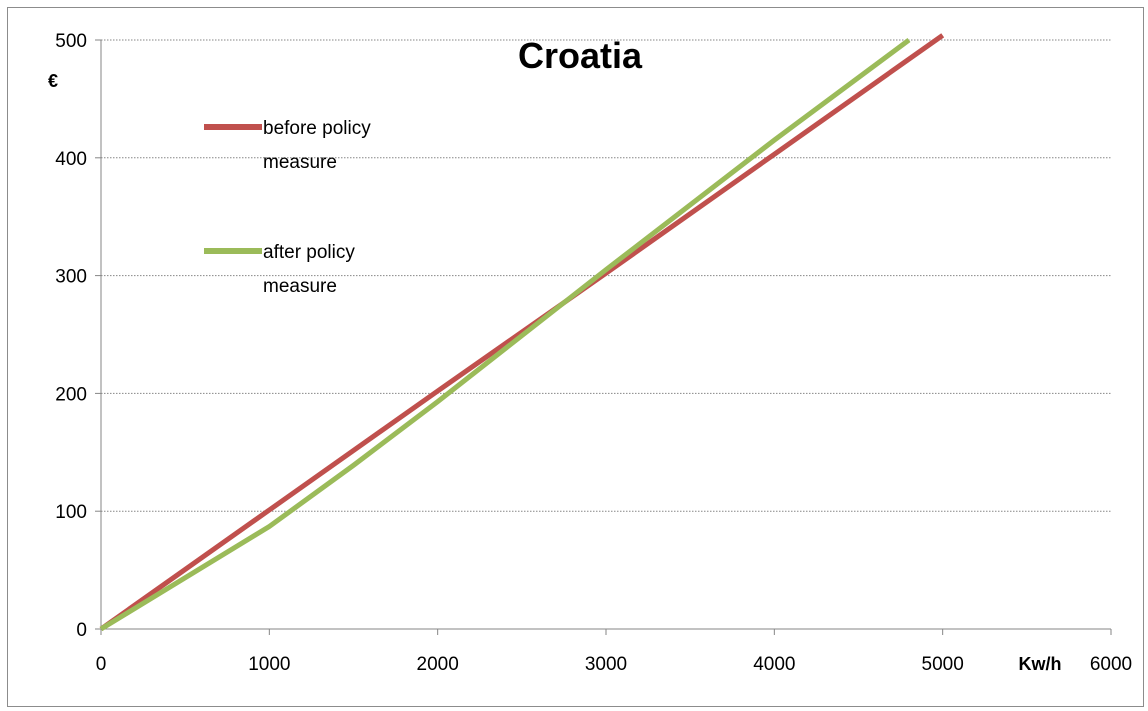 This screenshot has height=711, width=1148. What do you see at coordinates (287, 207) in the screenshot?
I see `legend: before policy measure after policy measure` at bounding box center [287, 207].